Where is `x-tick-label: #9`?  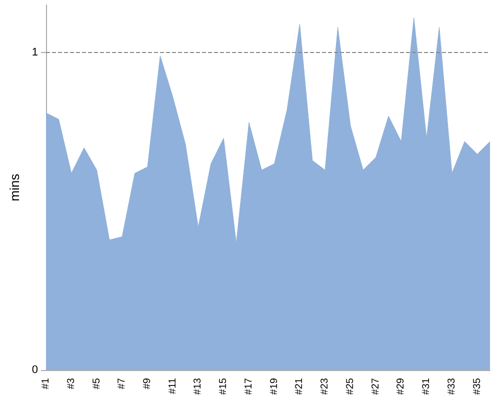 x-tick-label: #9 is located at coordinates (147, 384).